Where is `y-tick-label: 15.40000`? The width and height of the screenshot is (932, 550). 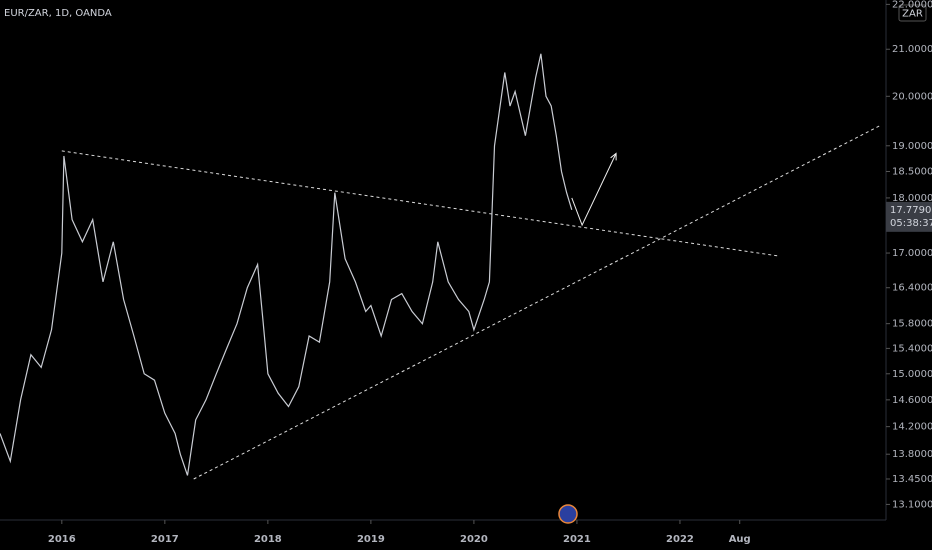 y-tick-label: 15.40000 is located at coordinates (912, 348).